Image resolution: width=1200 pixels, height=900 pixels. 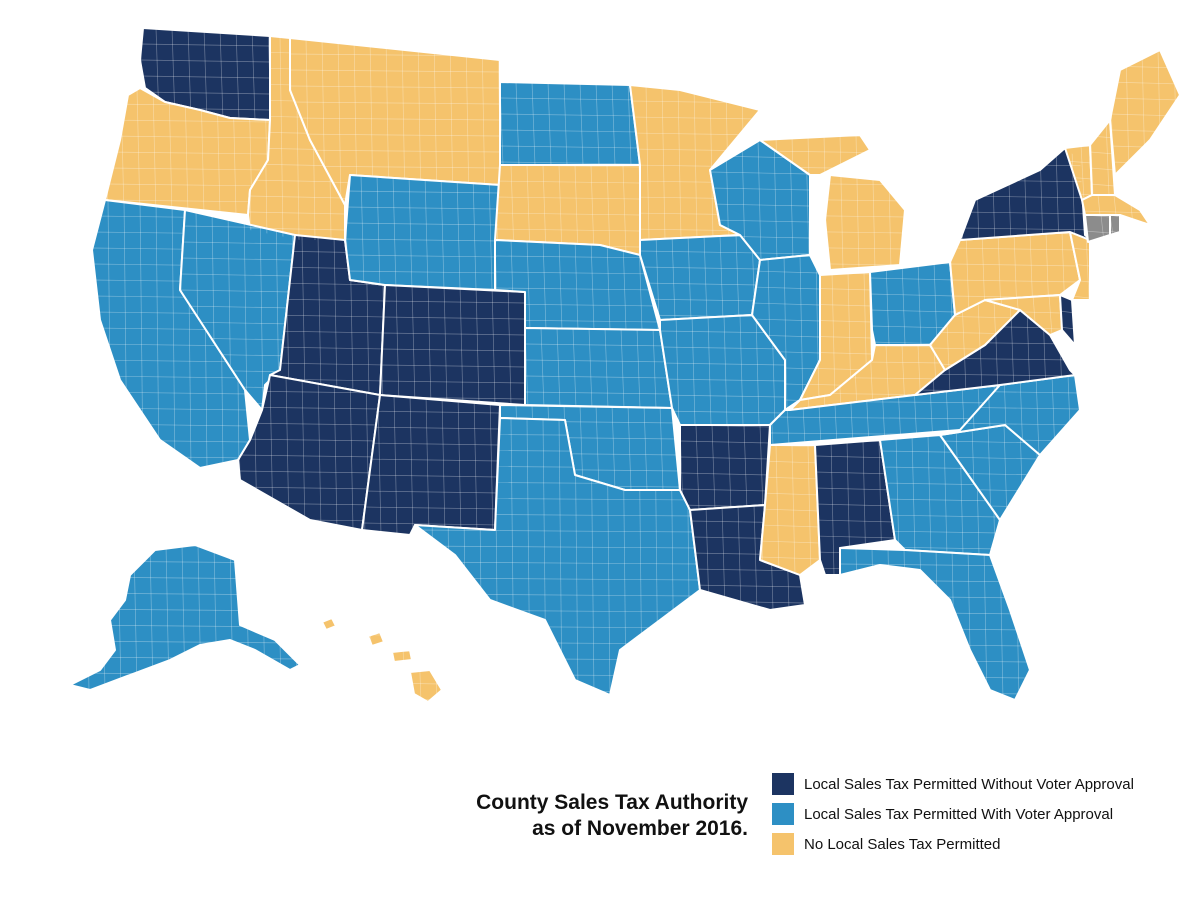 What do you see at coordinates (1067, 320) in the screenshot?
I see `state-delaware` at bounding box center [1067, 320].